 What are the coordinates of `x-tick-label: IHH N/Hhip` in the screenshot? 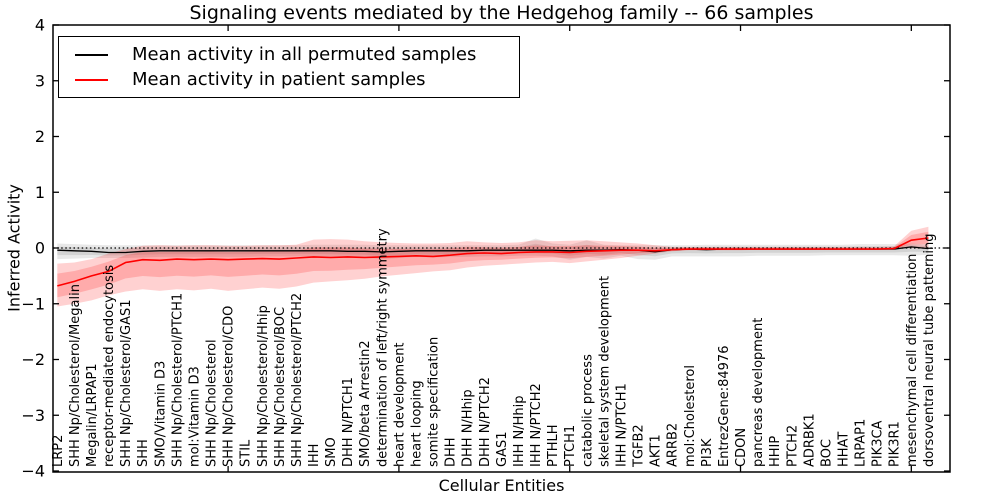 It's located at (519, 432).